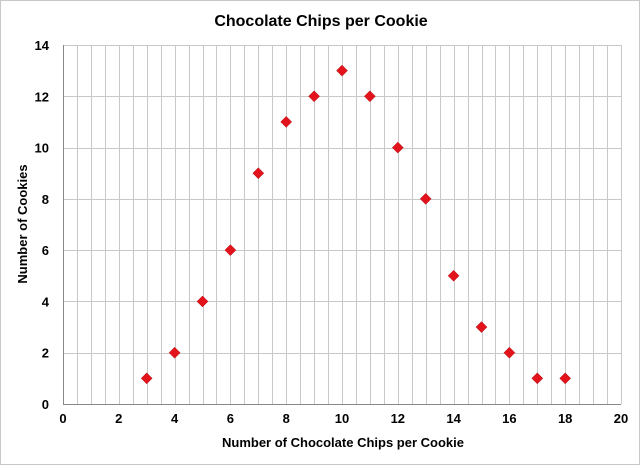 The image size is (640, 465). What do you see at coordinates (286, 418) in the screenshot?
I see `x-tick-label: 8` at bounding box center [286, 418].